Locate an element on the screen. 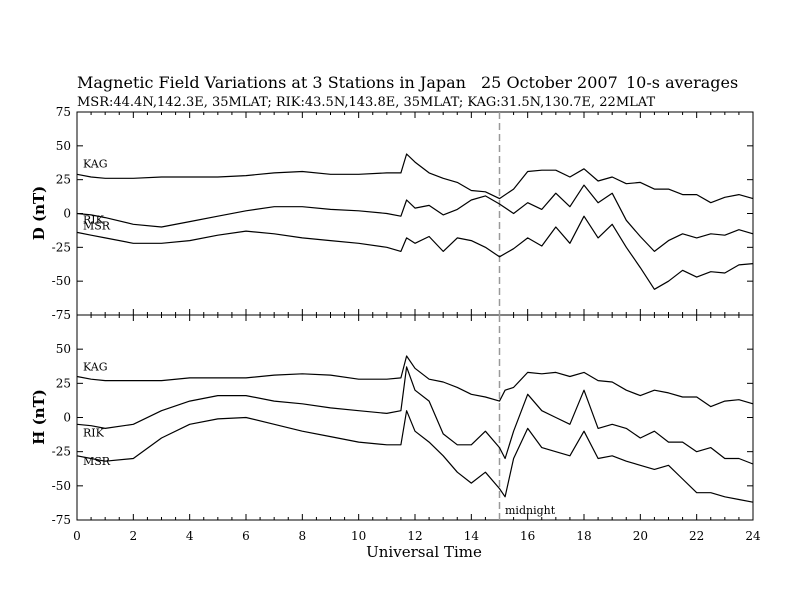  chart-date: 25 October 2007 is located at coordinates (549, 82).